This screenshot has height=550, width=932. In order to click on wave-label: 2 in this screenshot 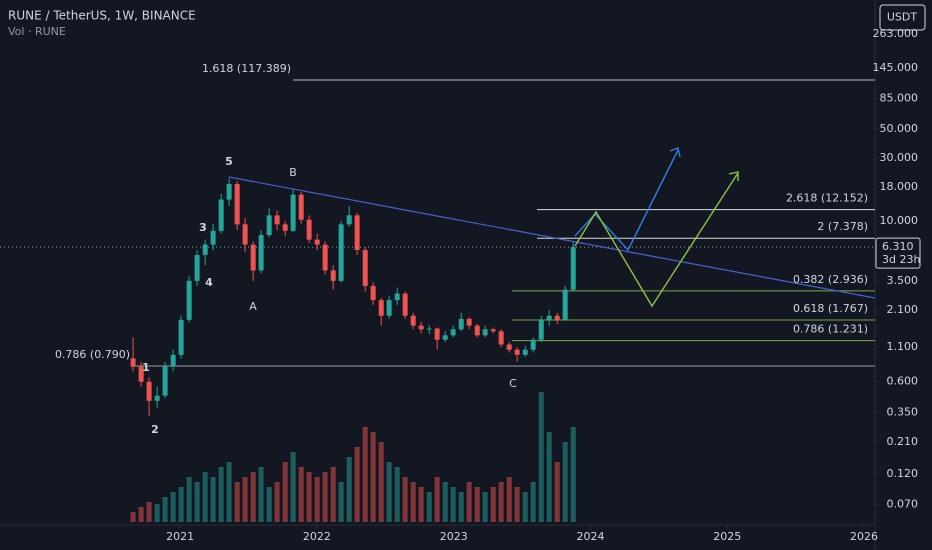, I will do `click(155, 429)`.